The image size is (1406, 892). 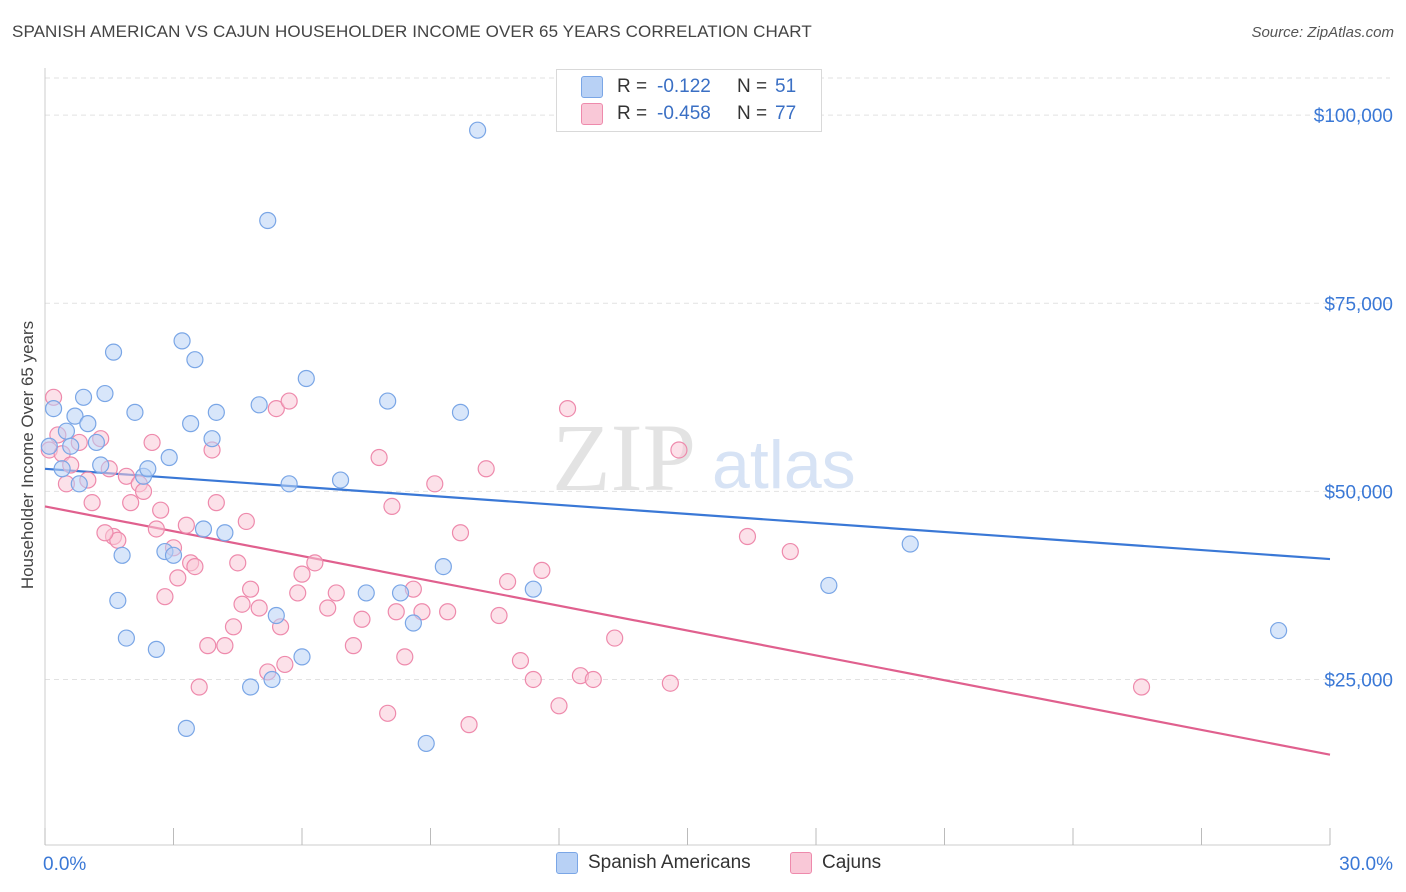 I want to click on x-tick-label: 0.0%, so click(x=64, y=864).